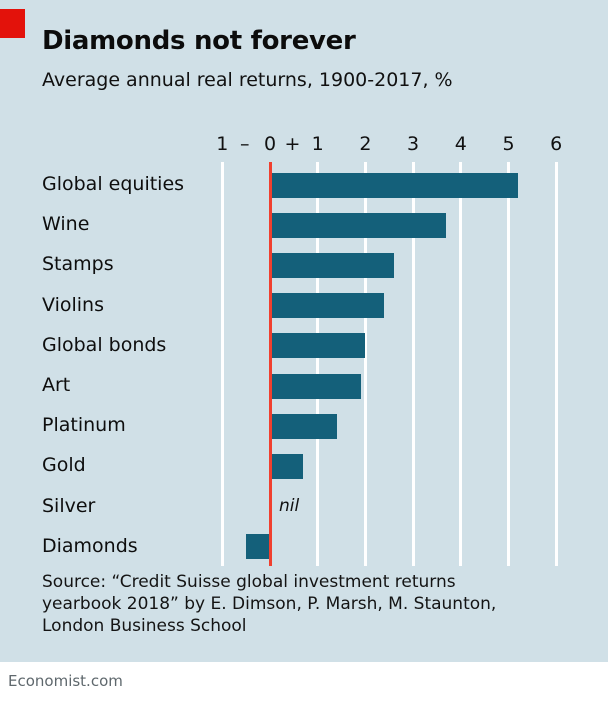 The width and height of the screenshot is (608, 701). What do you see at coordinates (303, 426) in the screenshot?
I see `bar-platinum` at bounding box center [303, 426].